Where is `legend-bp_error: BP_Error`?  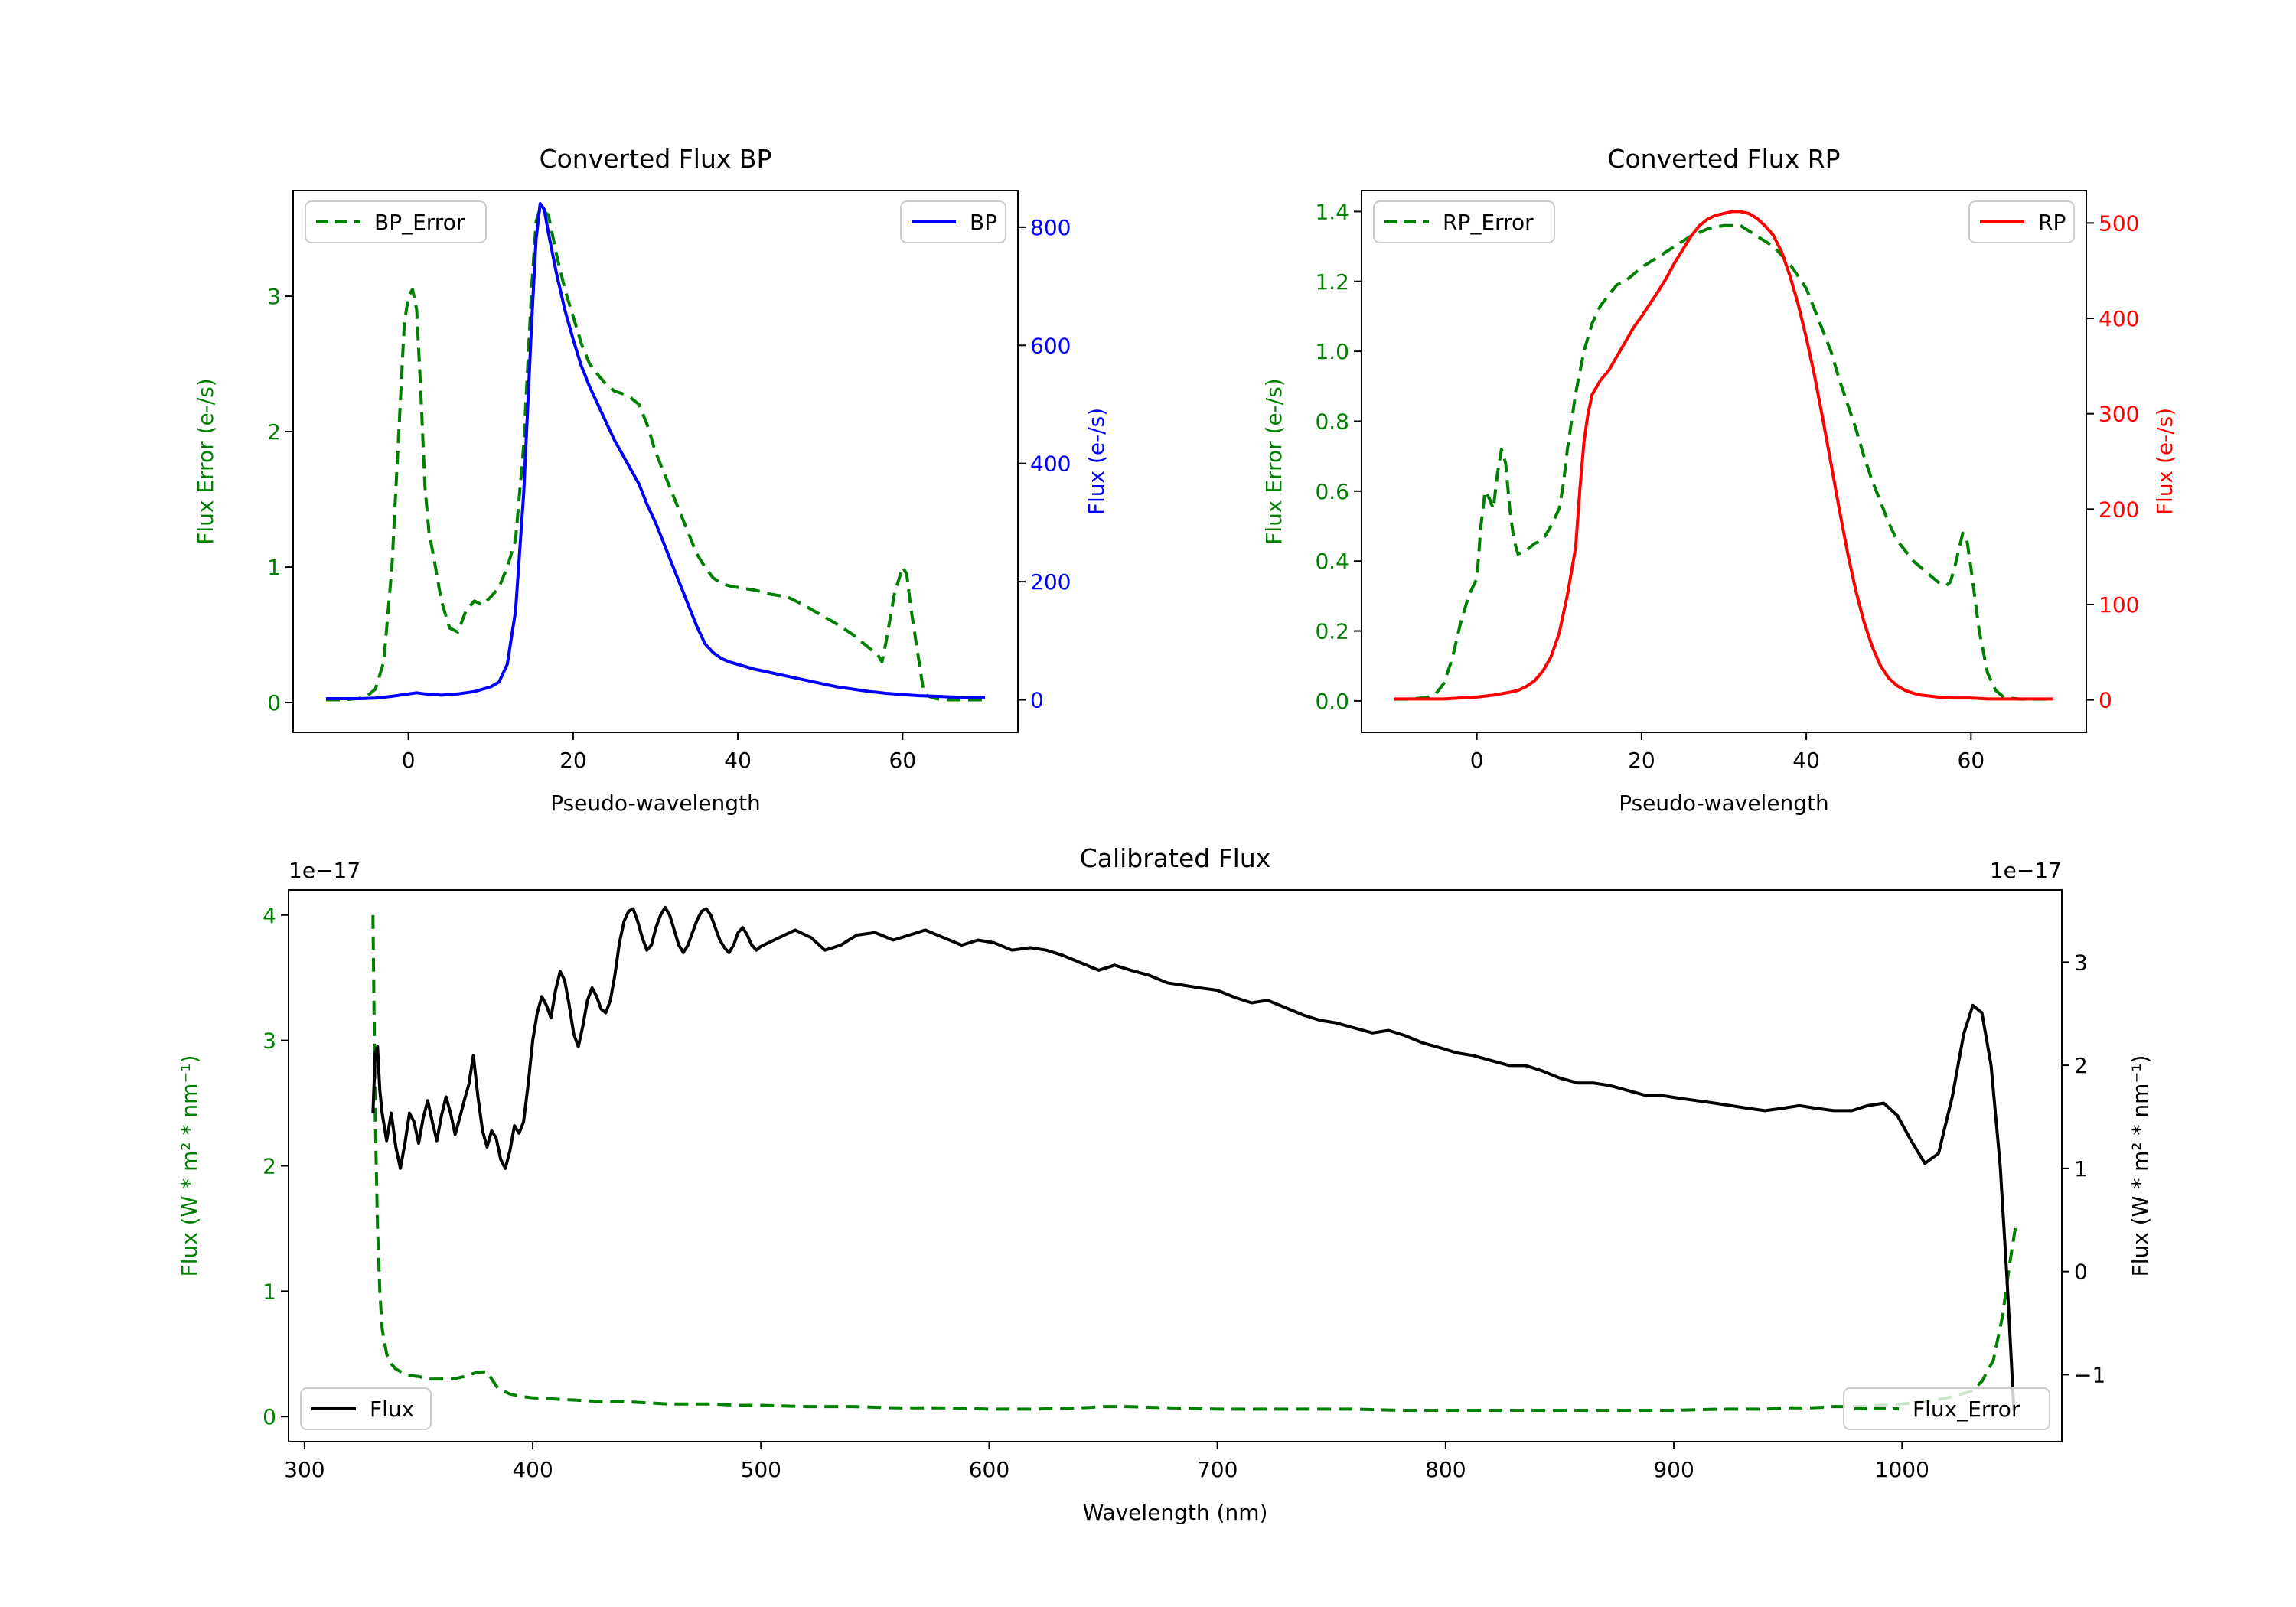 legend-bp_error: BP_Error is located at coordinates (396, 221).